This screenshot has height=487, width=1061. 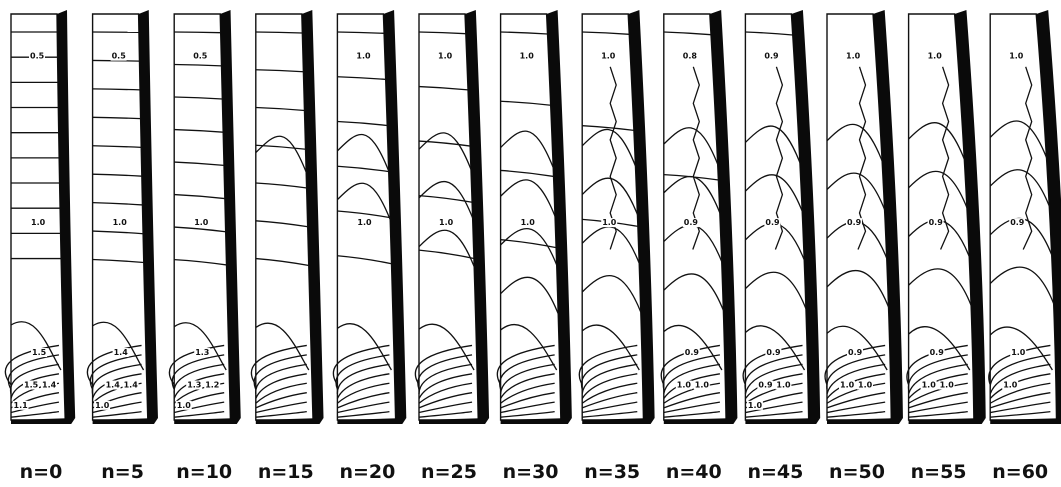 I want to click on panel-n-label: n=15, so click(x=286, y=472).